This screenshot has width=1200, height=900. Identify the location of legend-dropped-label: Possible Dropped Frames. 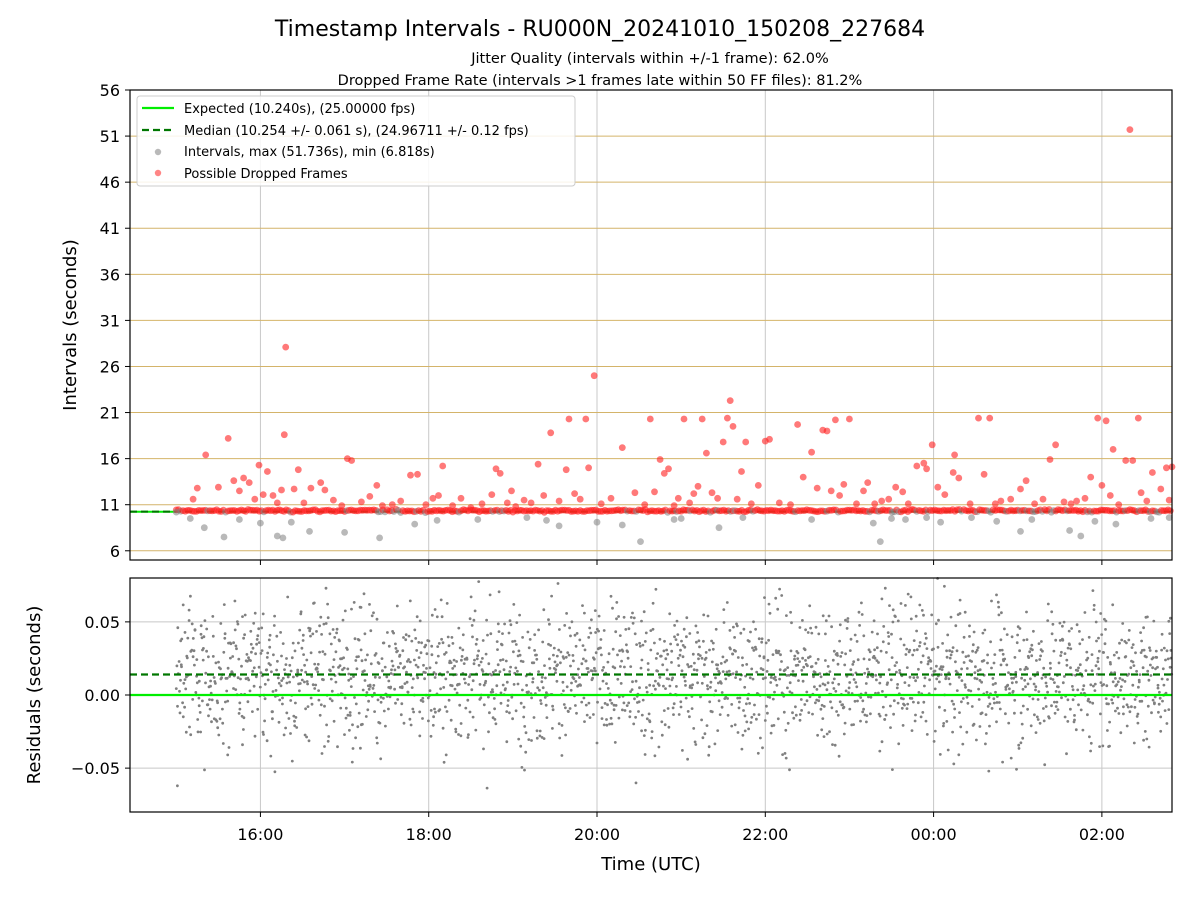
(266, 174).